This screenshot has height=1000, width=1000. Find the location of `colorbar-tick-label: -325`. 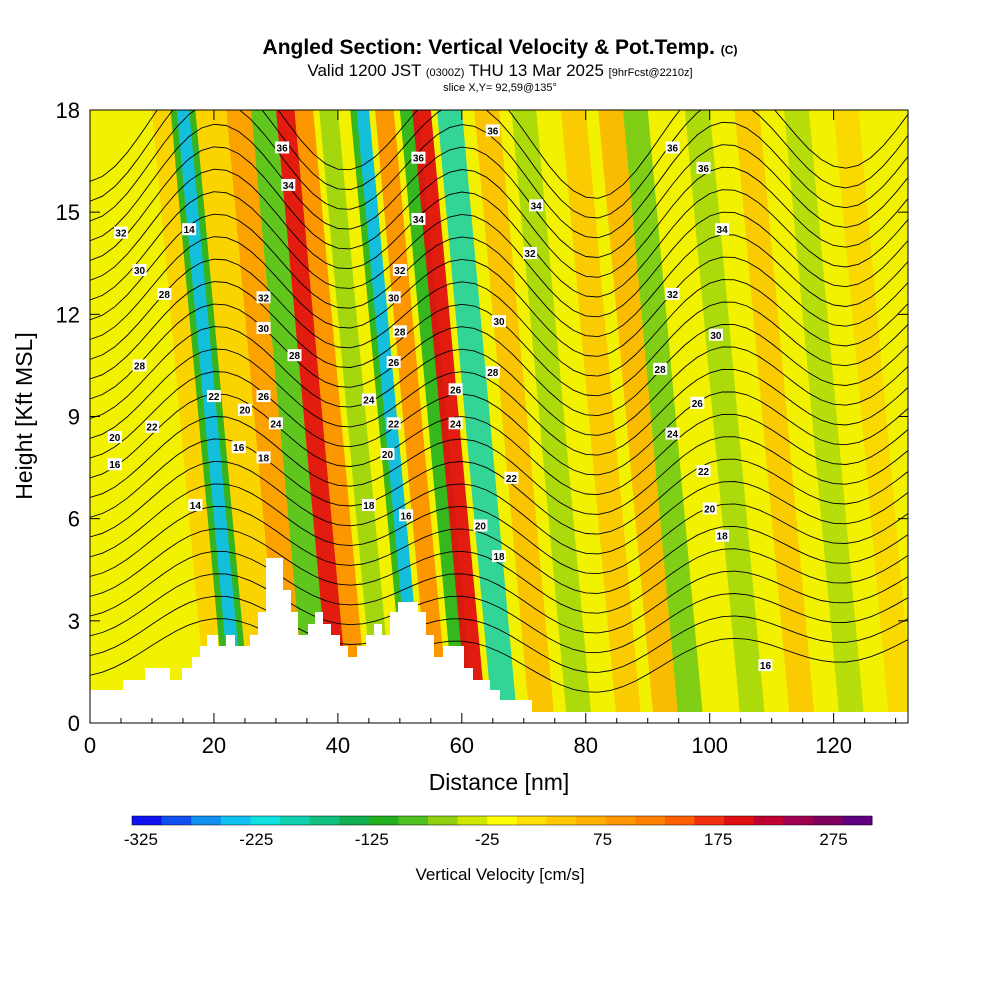

colorbar-tick-label: -325 is located at coordinates (141, 839).